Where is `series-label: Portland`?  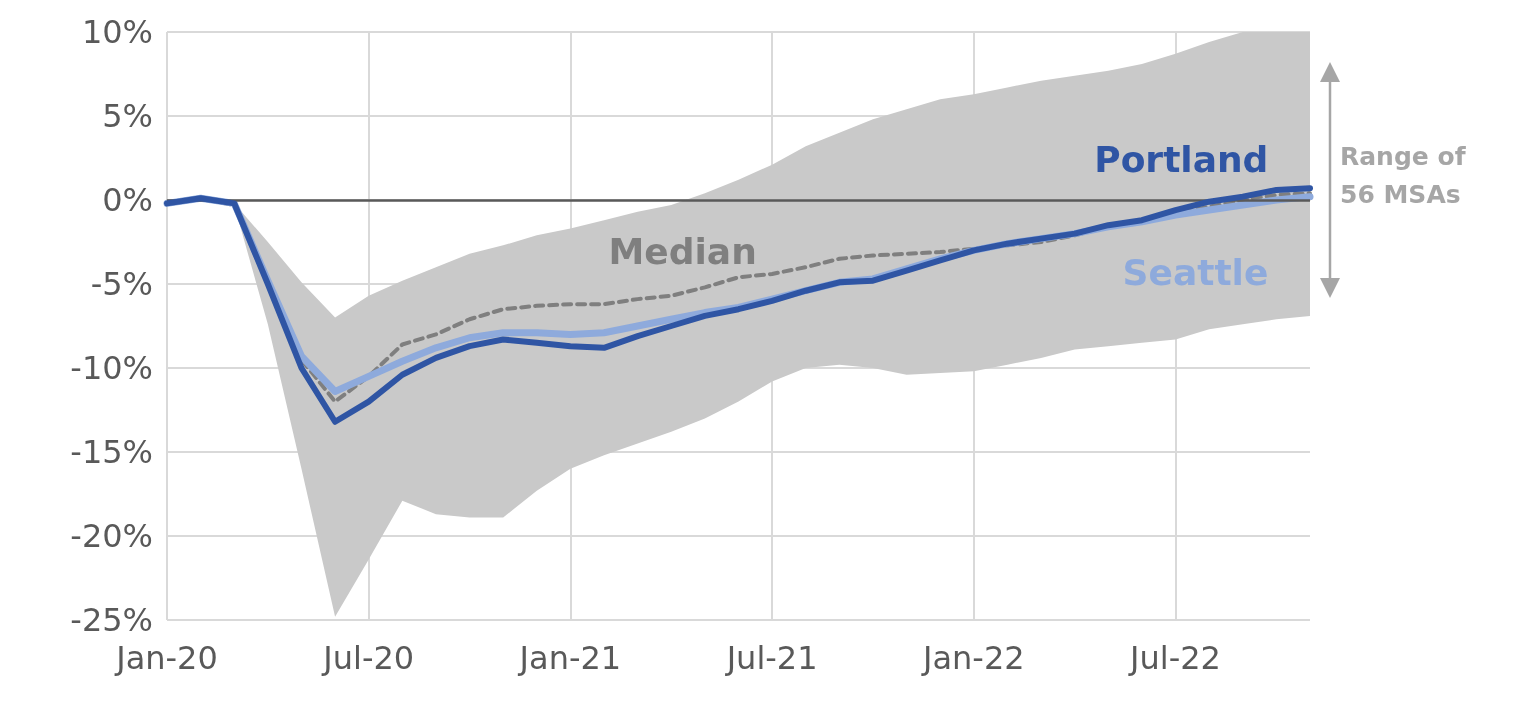 series-label: Portland is located at coordinates (1181, 160).